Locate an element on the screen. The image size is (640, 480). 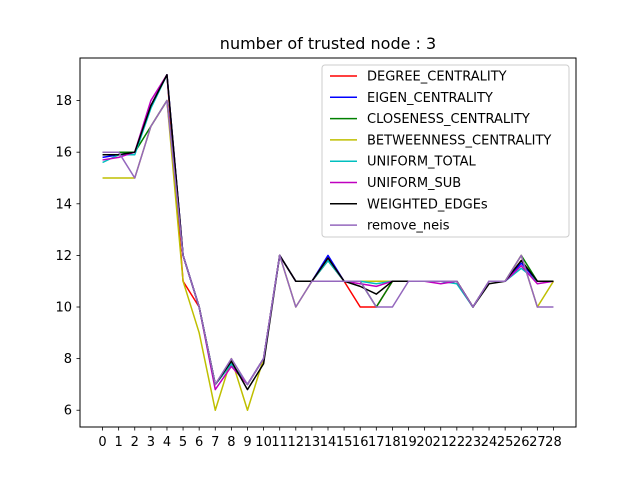
legend-label: WEIGHTED_EDGEs is located at coordinates (427, 204).